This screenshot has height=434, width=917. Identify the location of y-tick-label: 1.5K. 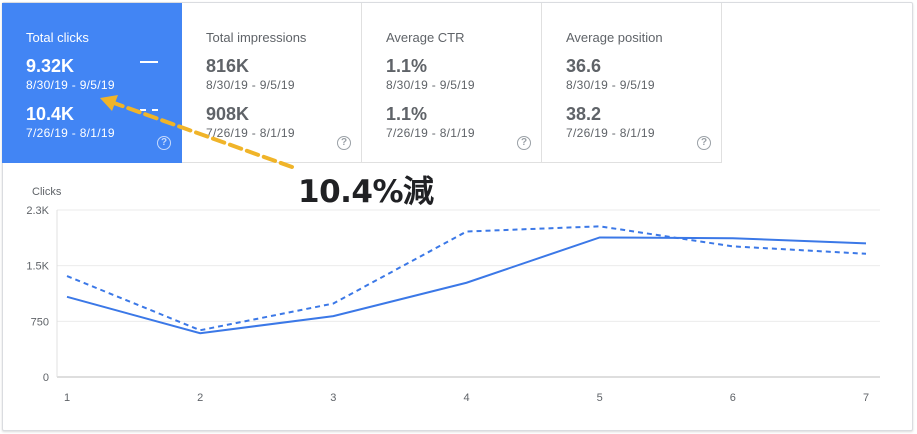
(37, 267).